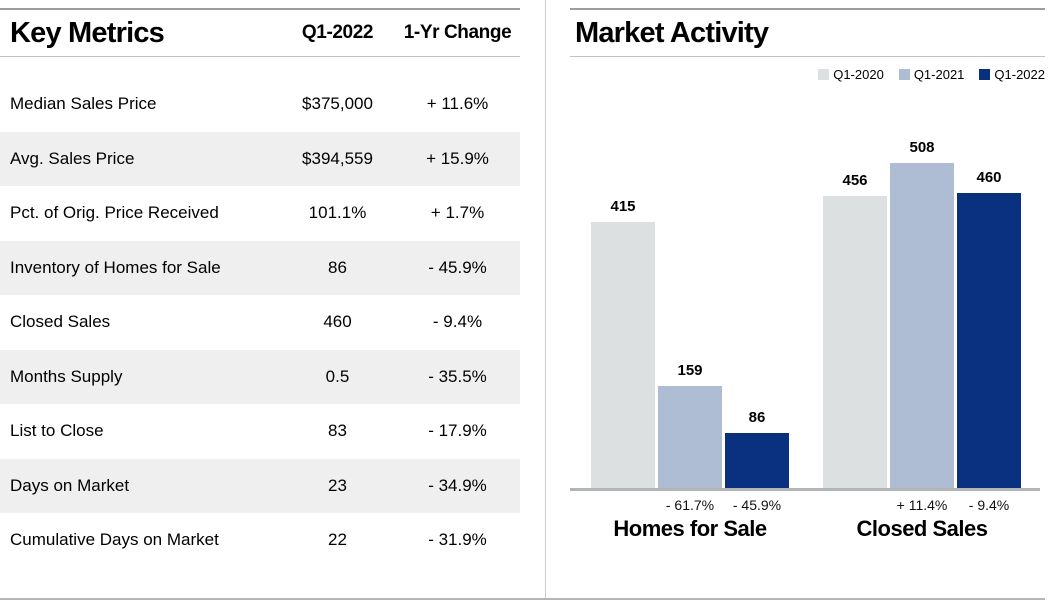 The width and height of the screenshot is (1060, 615). I want to click on bar-group: 415 159 86, so click(690, 343).